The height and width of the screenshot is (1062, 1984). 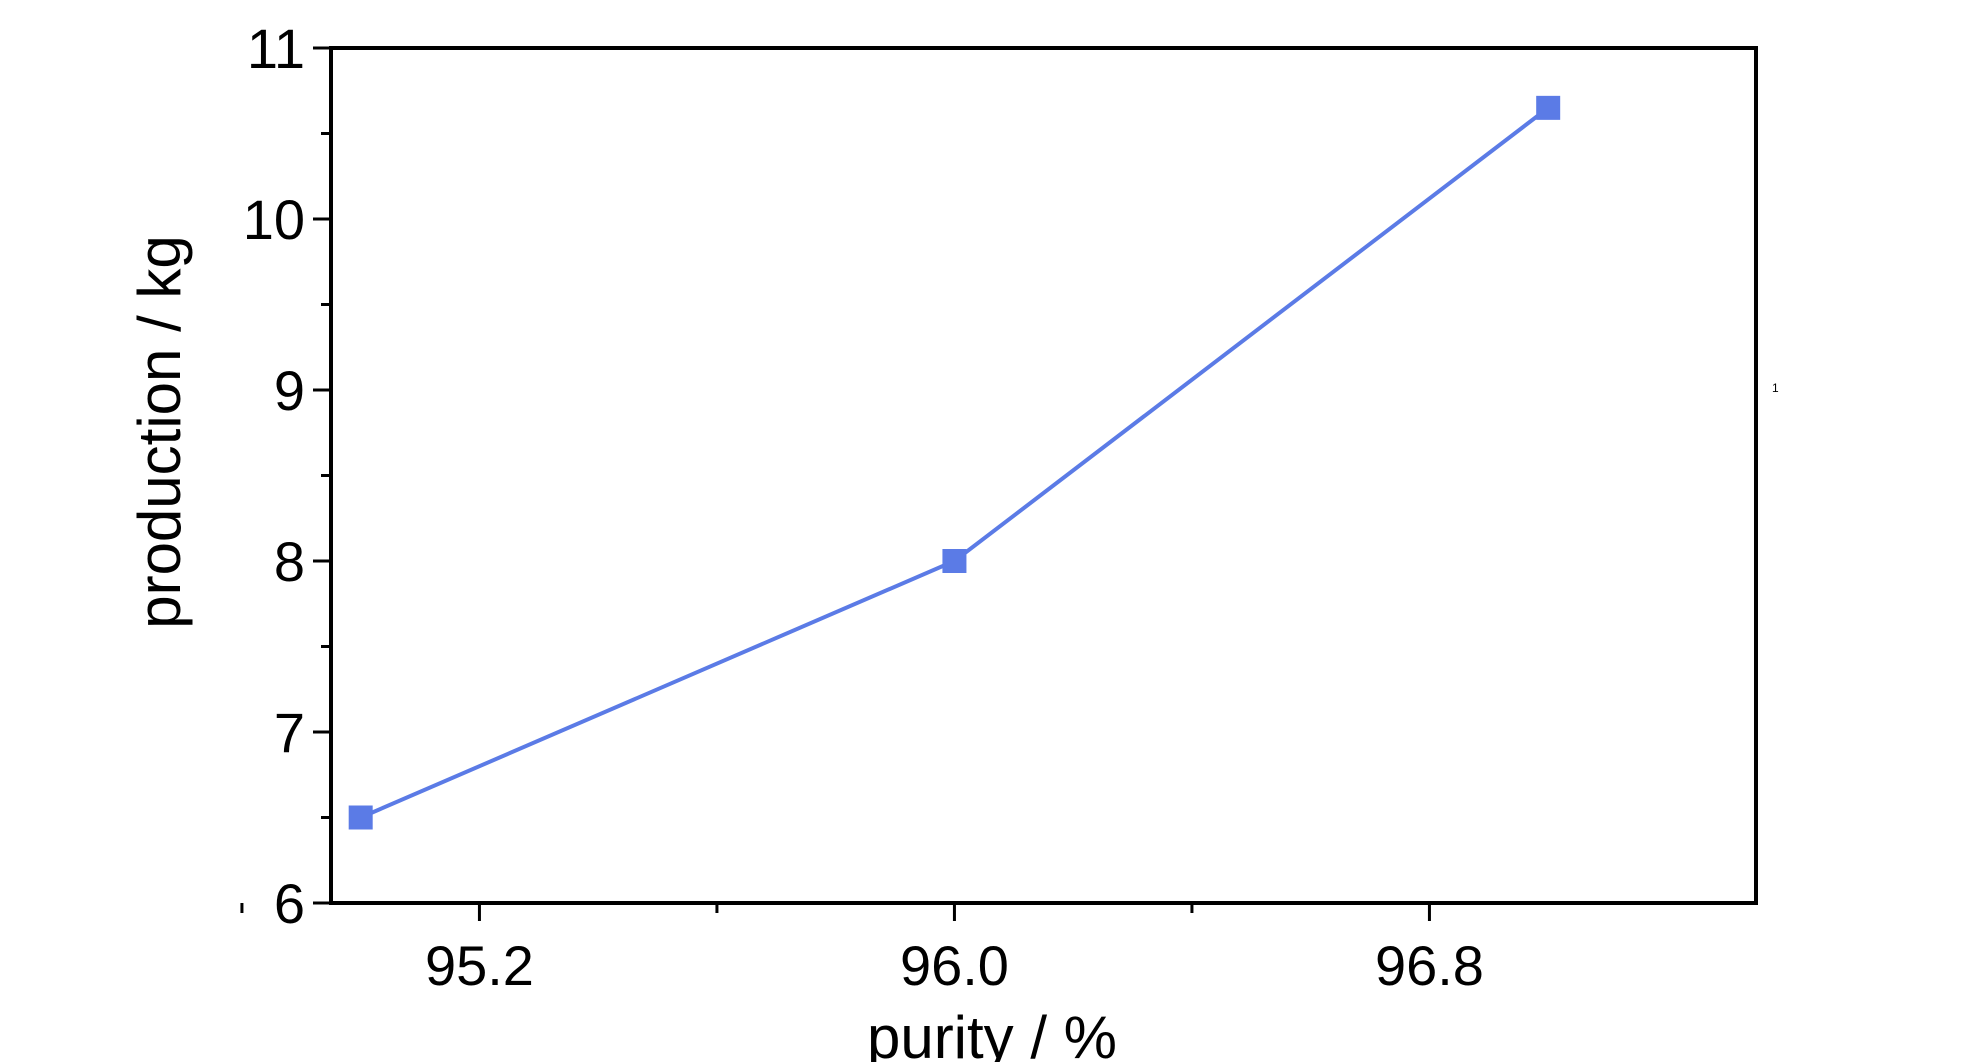 What do you see at coordinates (1775, 388) in the screenshot?
I see `annotation-text: 1` at bounding box center [1775, 388].